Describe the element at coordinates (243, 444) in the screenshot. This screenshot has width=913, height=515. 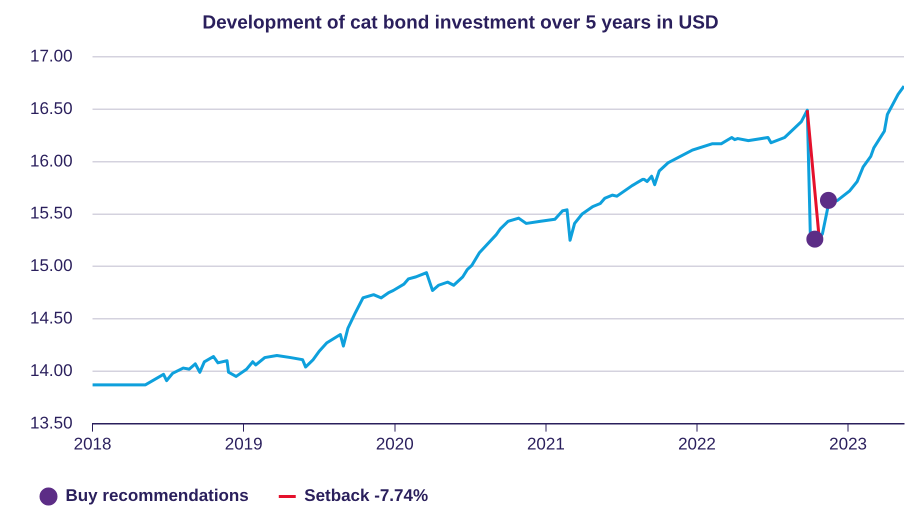
I see `x-tick-label: 2019` at that location.